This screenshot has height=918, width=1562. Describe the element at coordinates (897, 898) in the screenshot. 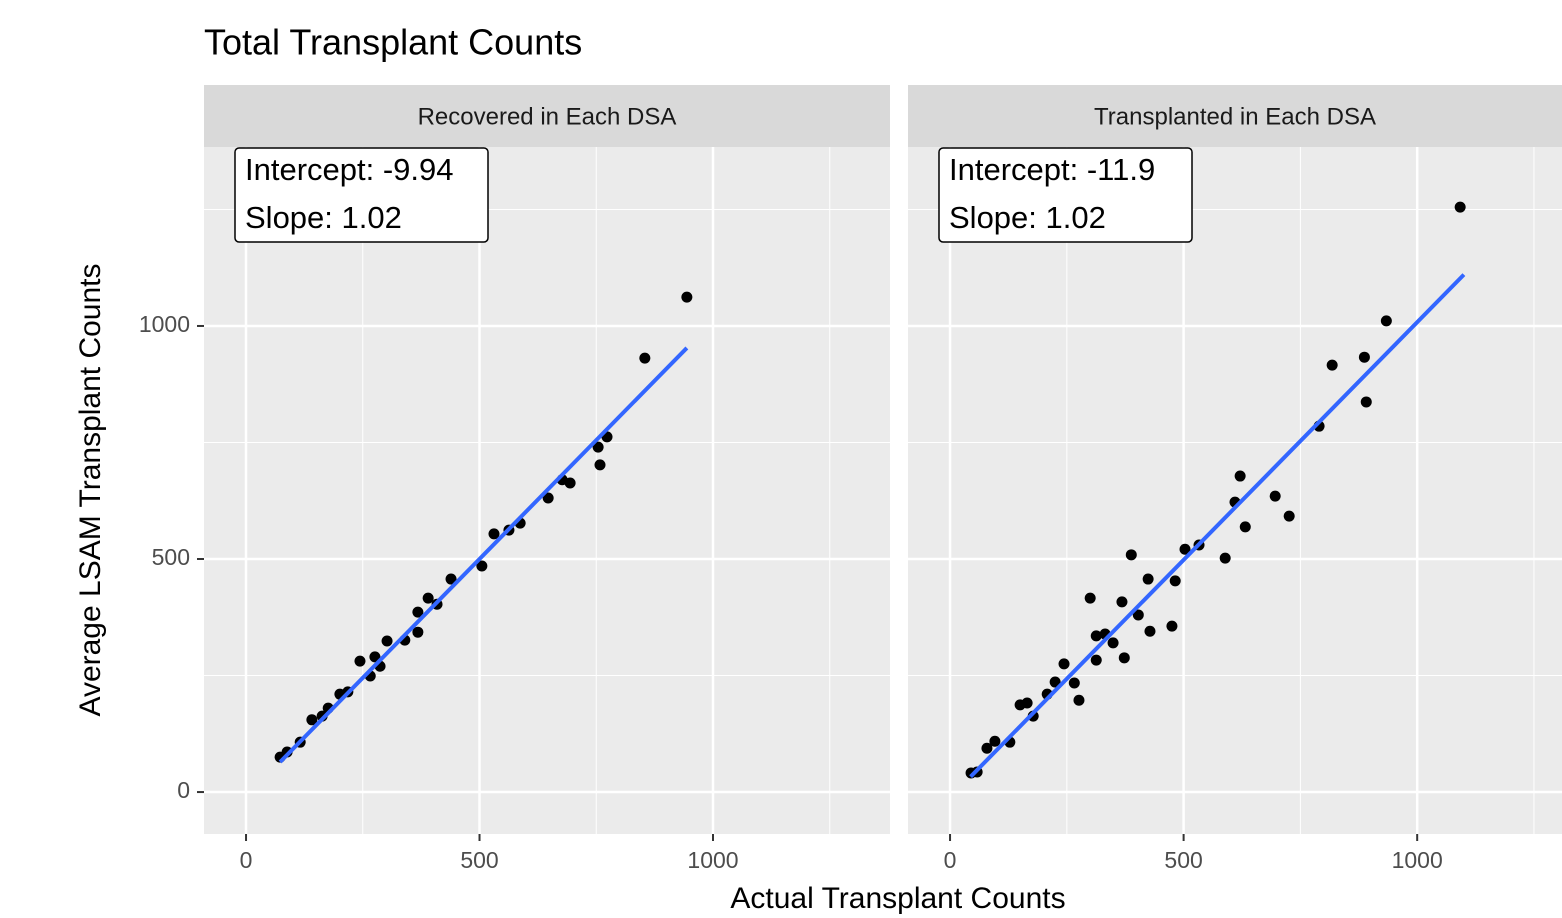

I see `x-axis-title: Actual Transplant Counts` at that location.